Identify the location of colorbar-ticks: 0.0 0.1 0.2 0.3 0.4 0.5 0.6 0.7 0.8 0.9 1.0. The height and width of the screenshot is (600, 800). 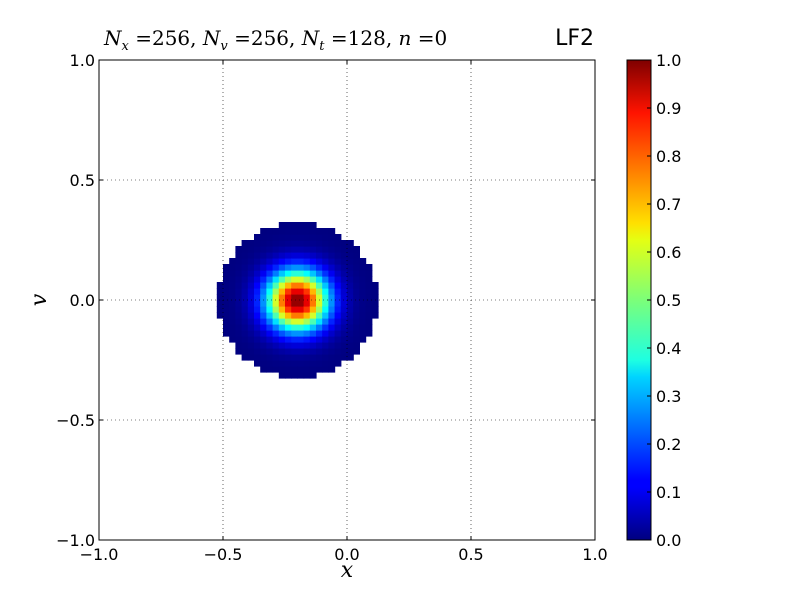
(664, 300).